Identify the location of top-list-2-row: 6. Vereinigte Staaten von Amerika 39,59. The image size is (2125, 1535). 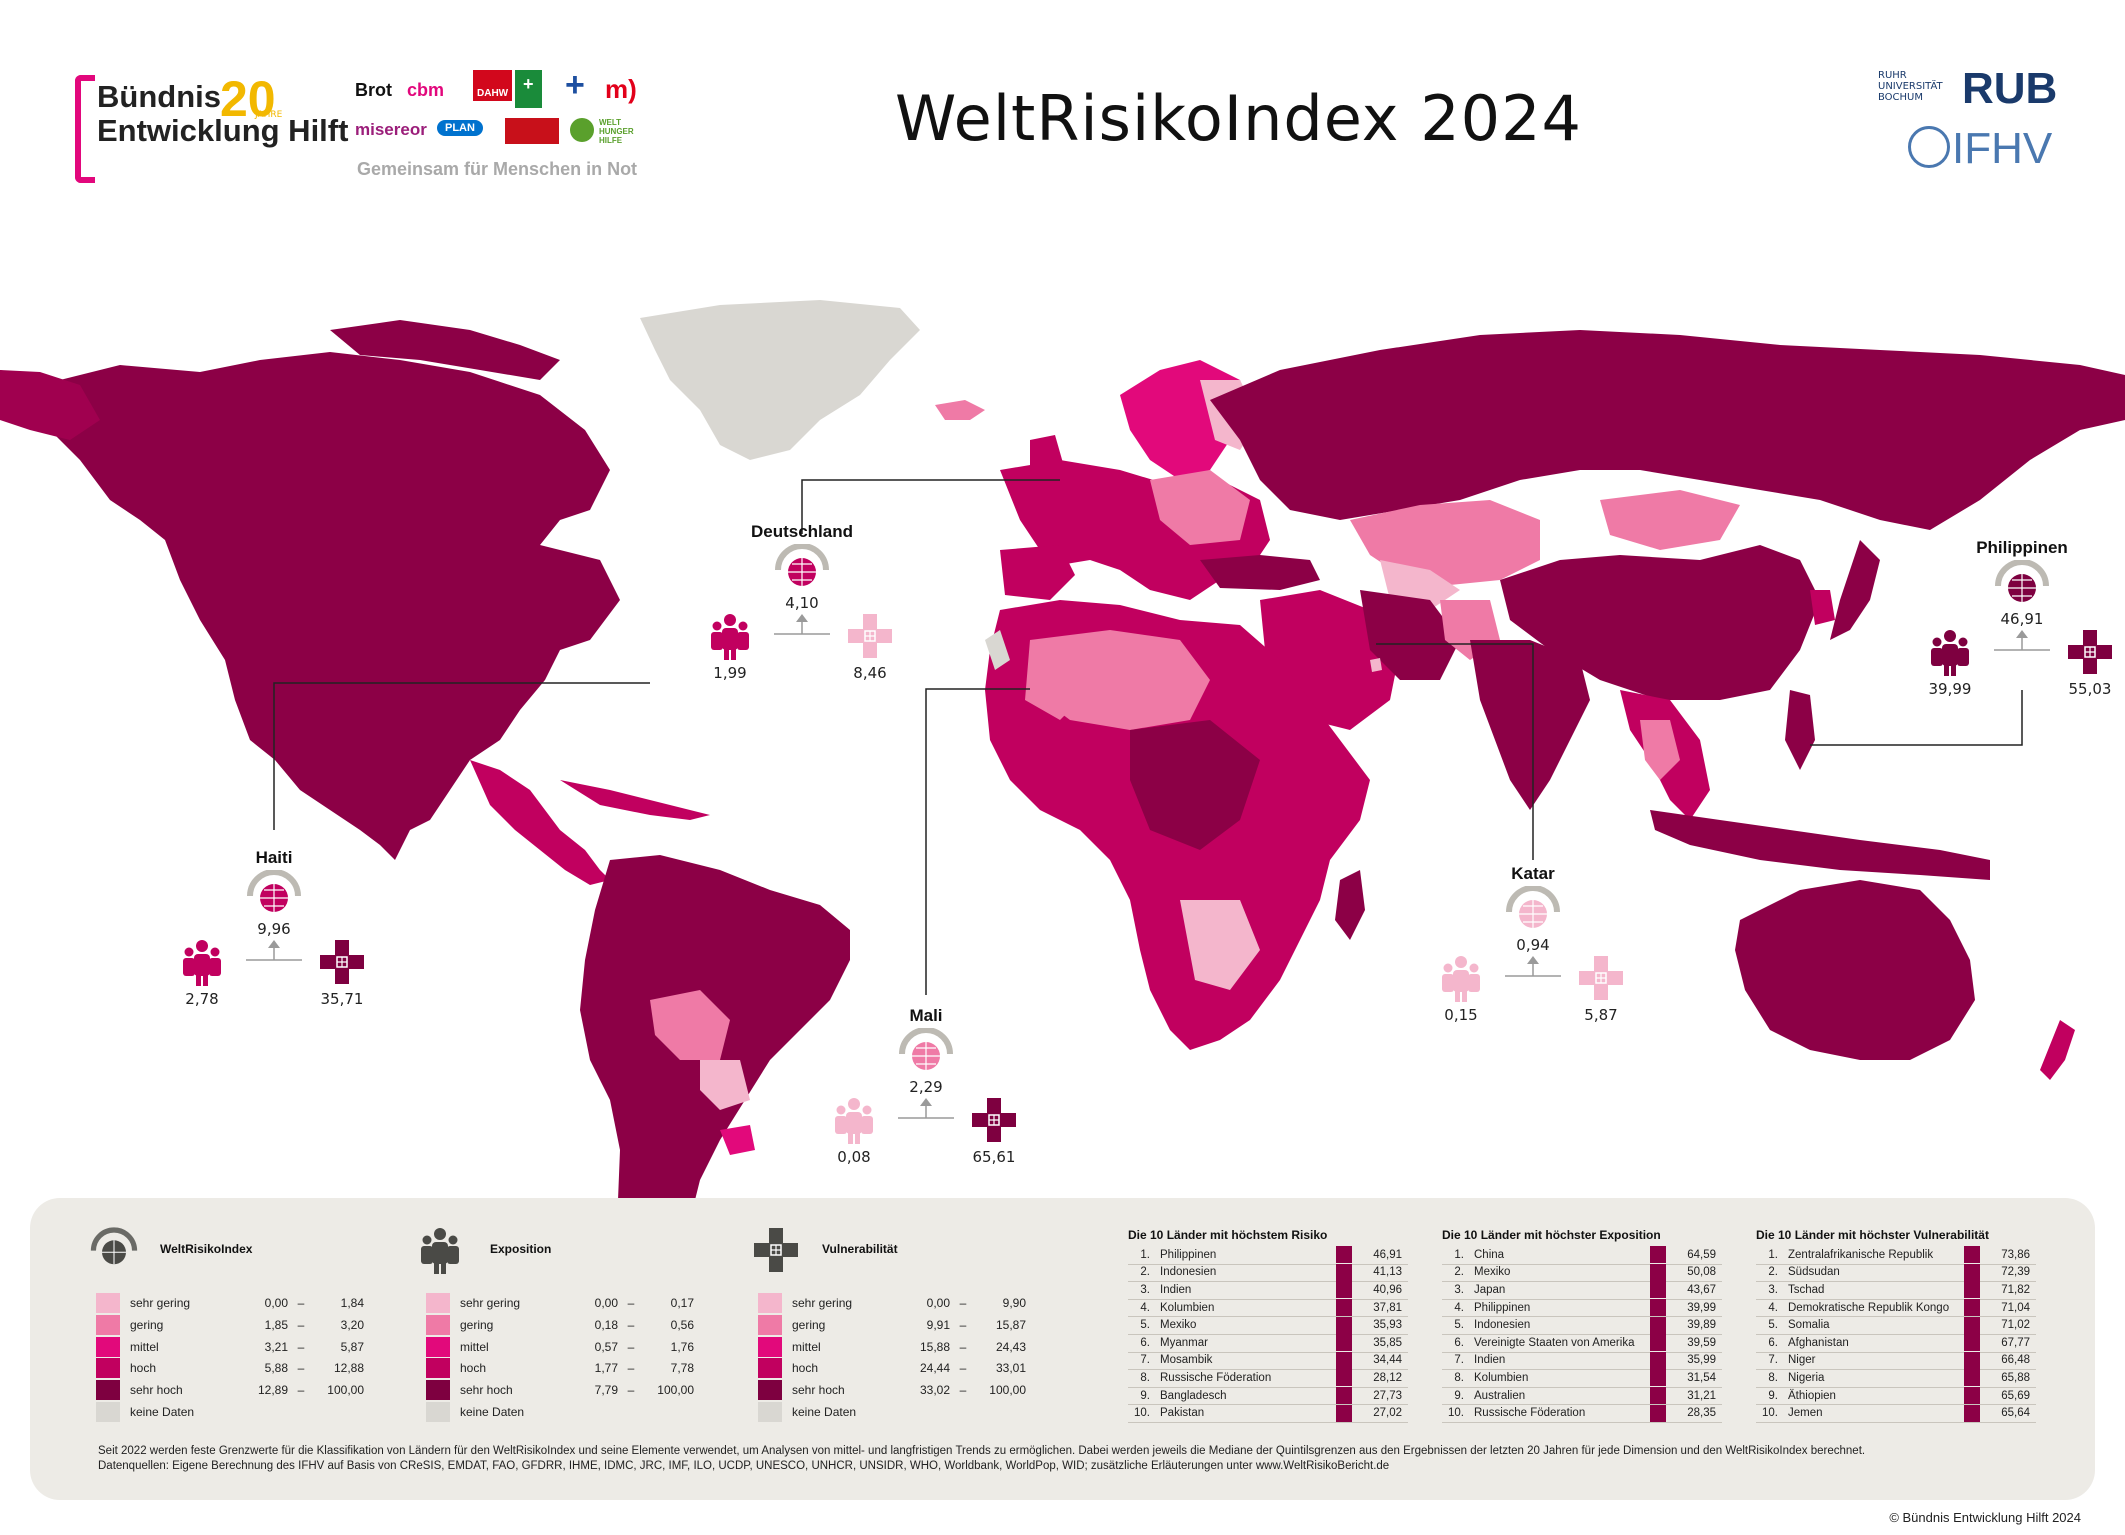
(1582, 1343).